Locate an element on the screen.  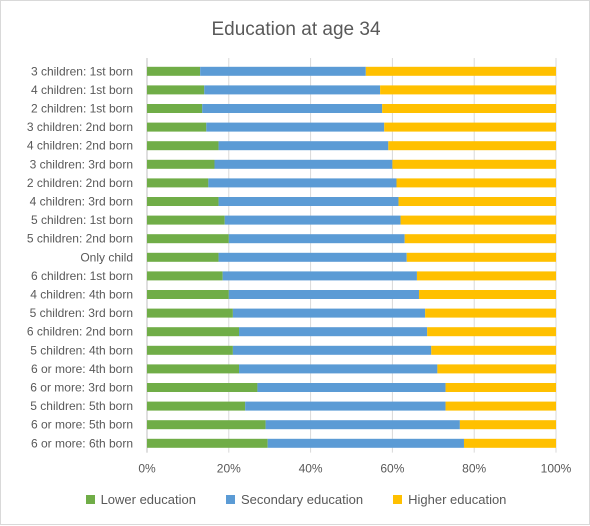
legend-label-higher: Higher education is located at coordinates (457, 499).